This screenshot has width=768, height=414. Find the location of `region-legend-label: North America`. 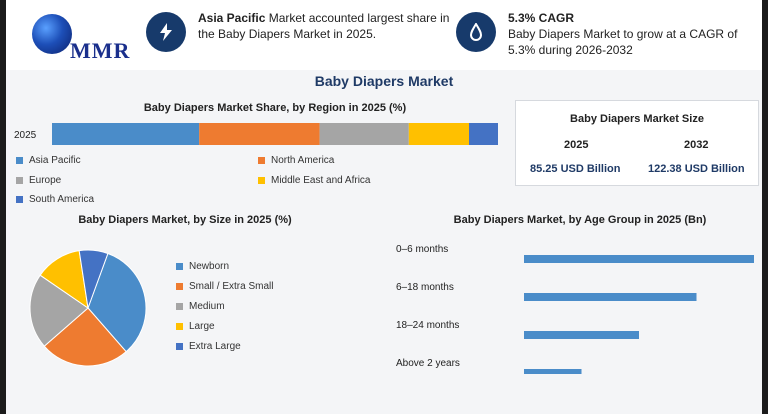

region-legend-label: North America is located at coordinates (303, 160).